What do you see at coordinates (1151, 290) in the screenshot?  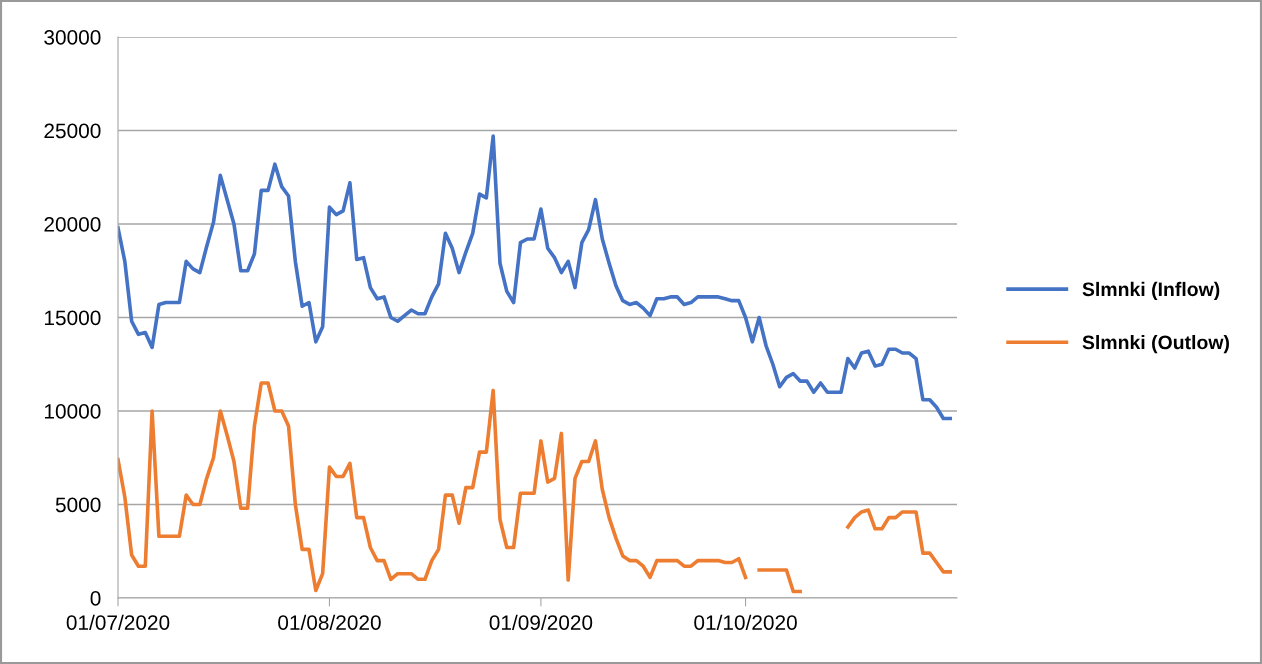 I see `legend-label: Slmnki (Inflow)` at bounding box center [1151, 290].